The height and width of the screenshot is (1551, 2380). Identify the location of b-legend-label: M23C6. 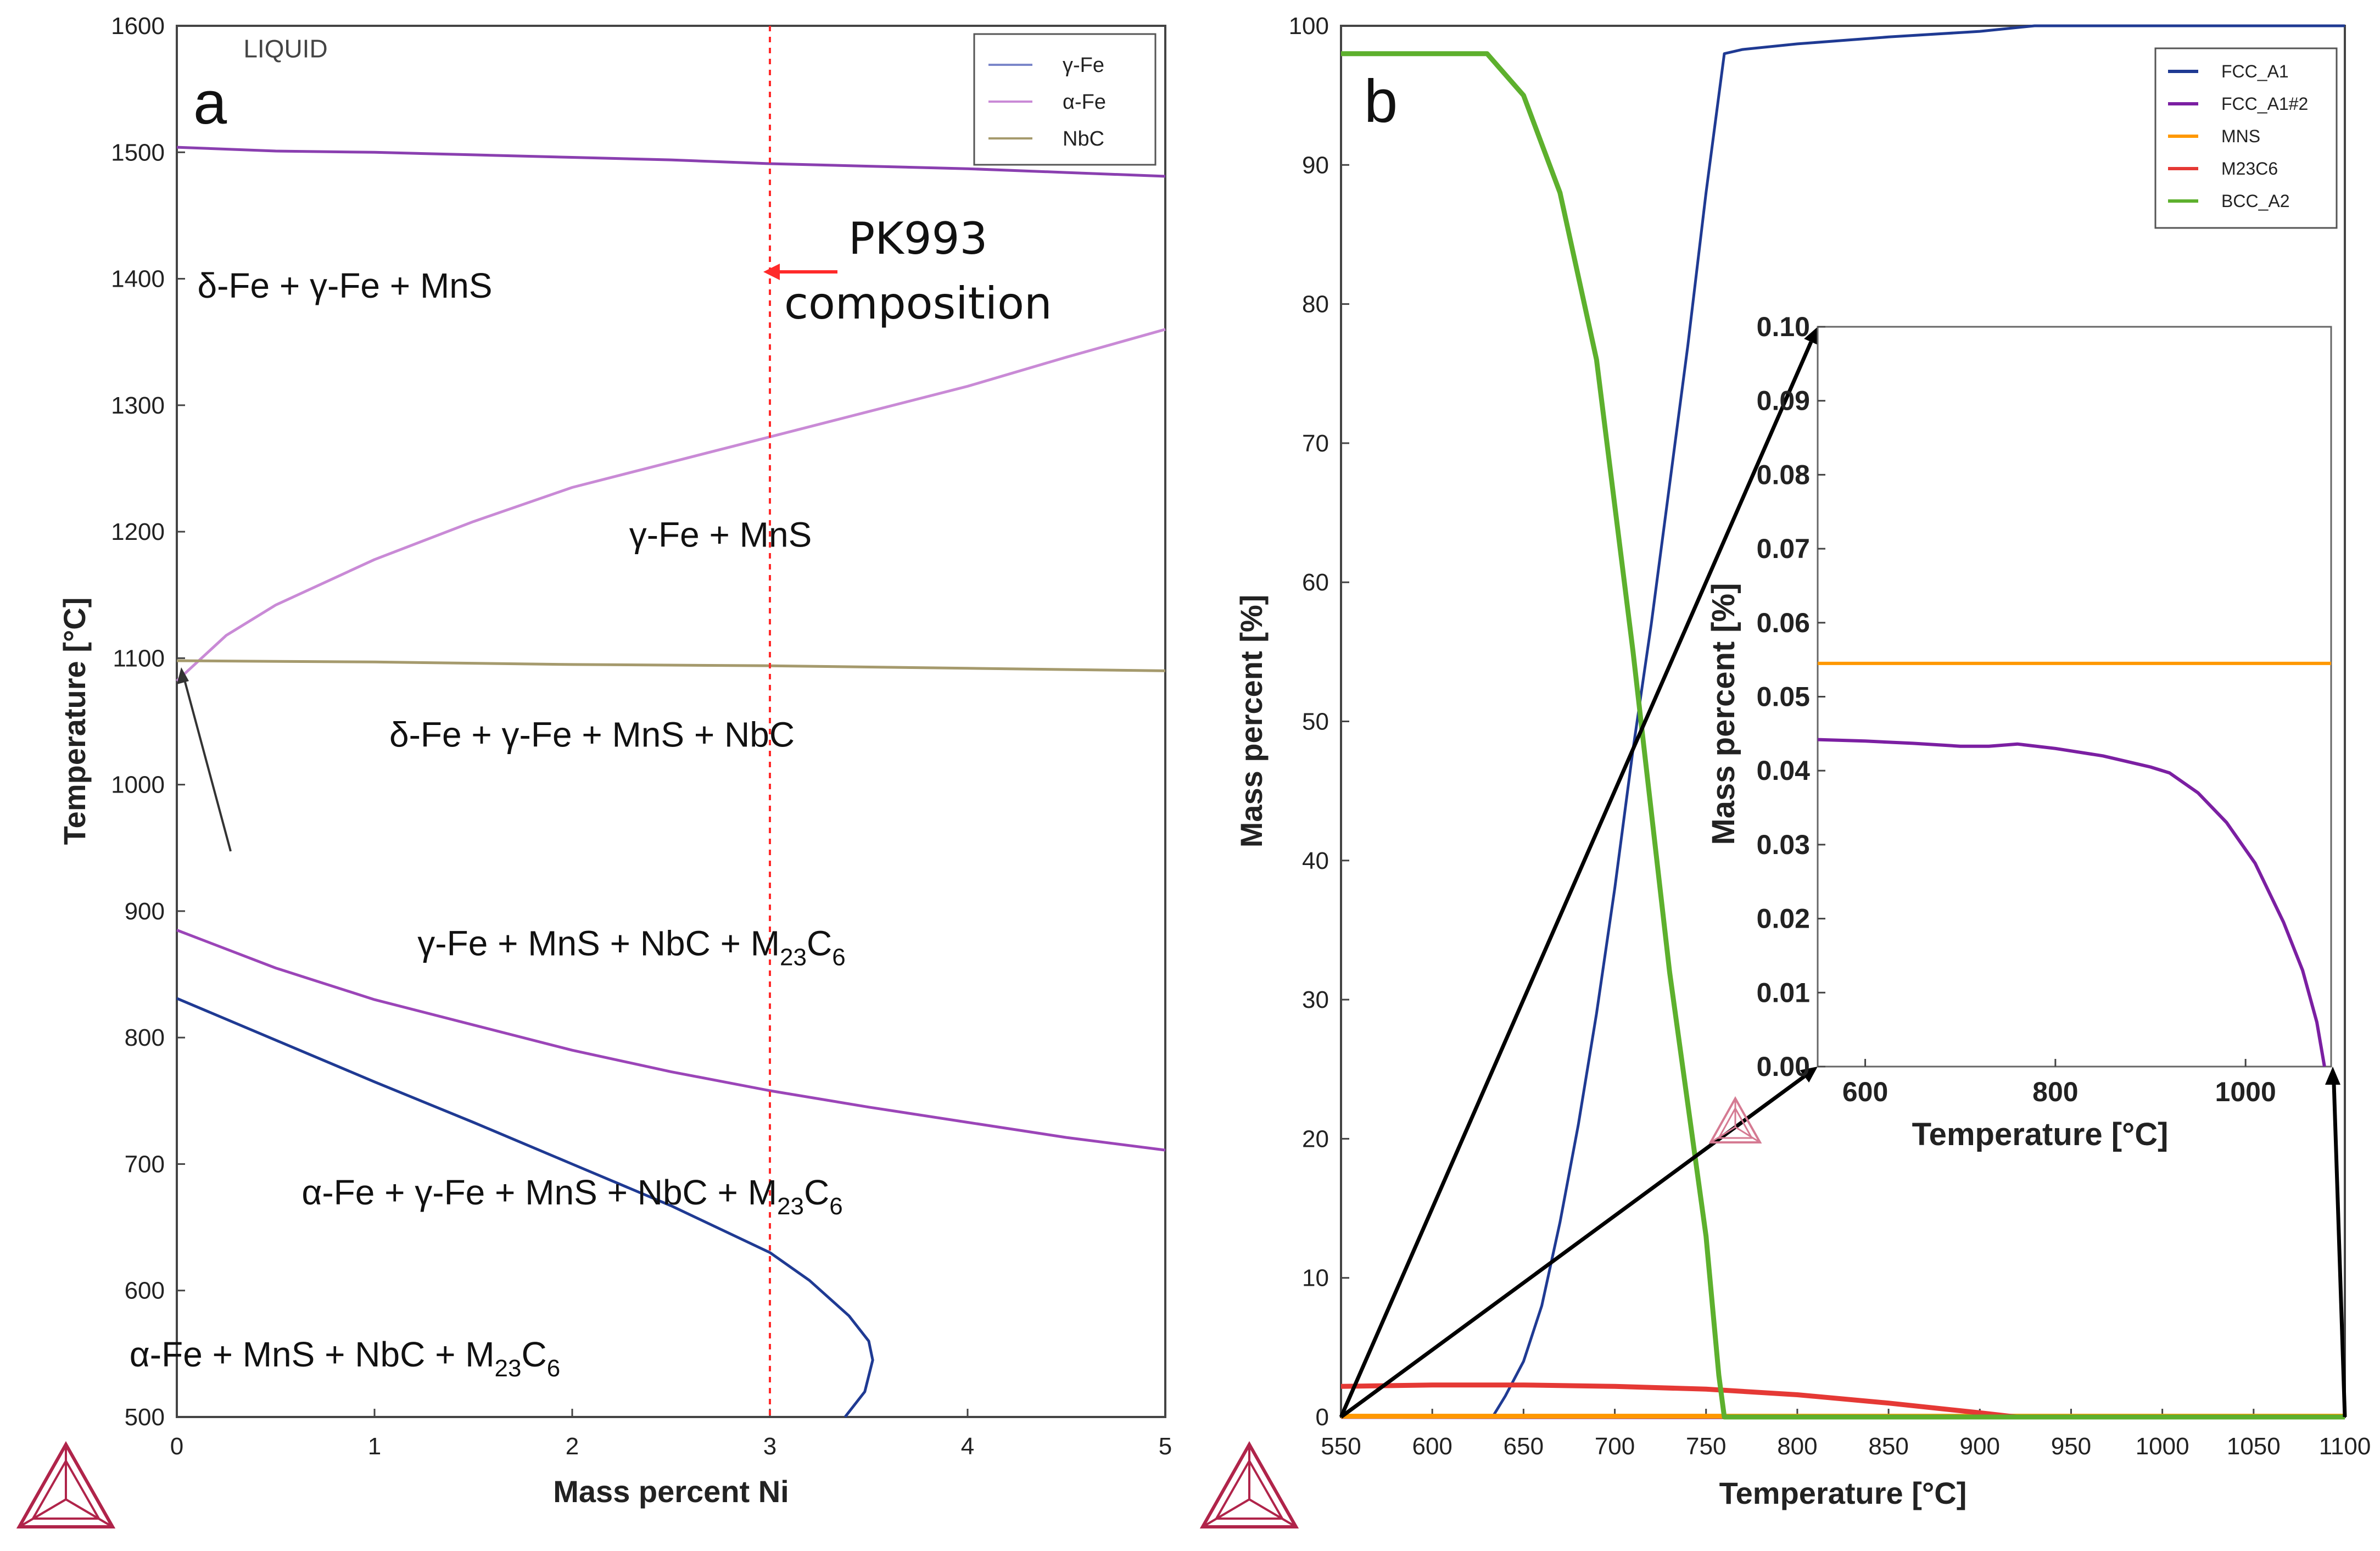
(2249, 168).